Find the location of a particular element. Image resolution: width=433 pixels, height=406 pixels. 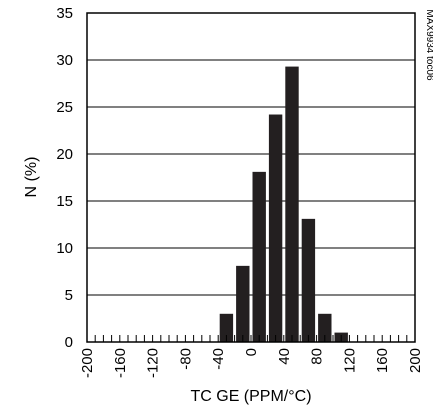

y-tick-label: 0 is located at coordinates (69, 342).